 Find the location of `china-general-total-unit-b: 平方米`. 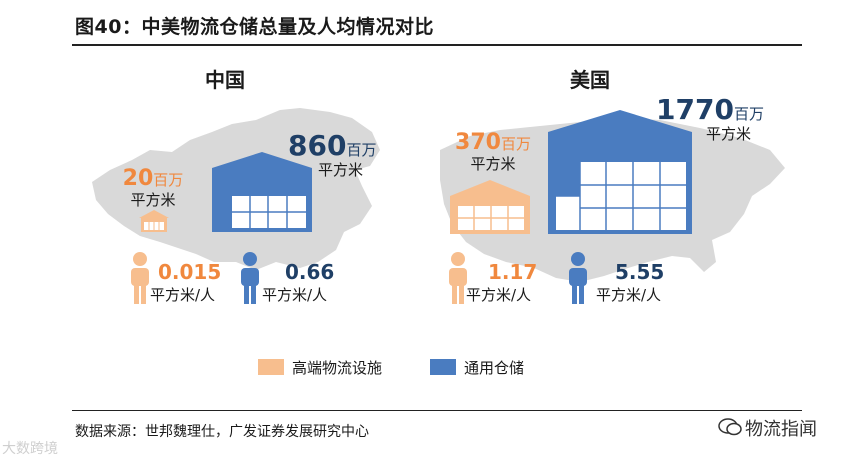

china-general-total-unit-b: 平方米 is located at coordinates (341, 170).